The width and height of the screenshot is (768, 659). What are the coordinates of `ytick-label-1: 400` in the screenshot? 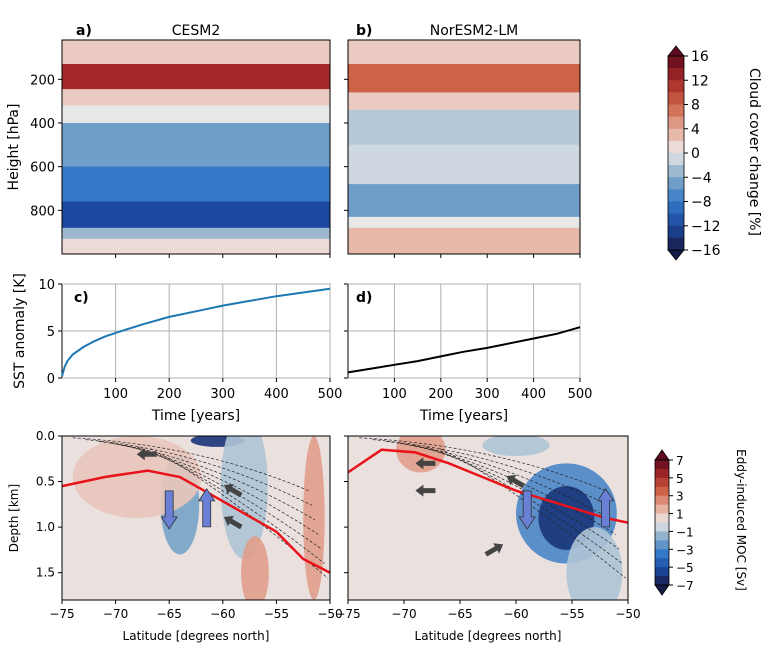 It's located at (42, 124).